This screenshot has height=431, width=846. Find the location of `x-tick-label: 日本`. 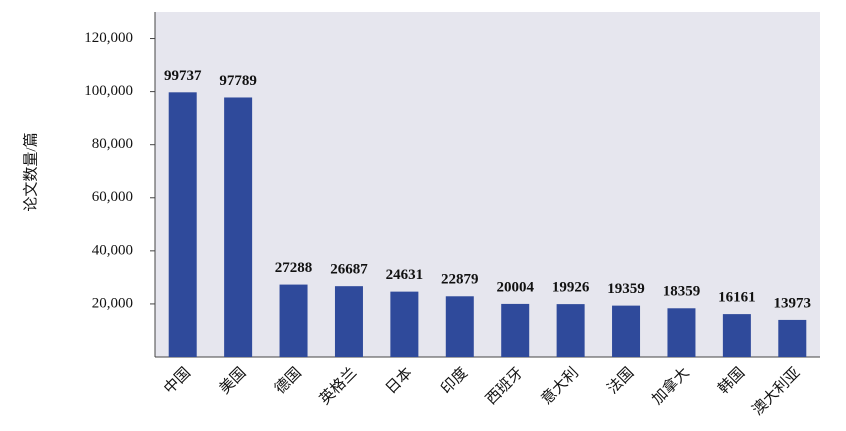

x-tick-label: 日本 is located at coordinates (398, 380).